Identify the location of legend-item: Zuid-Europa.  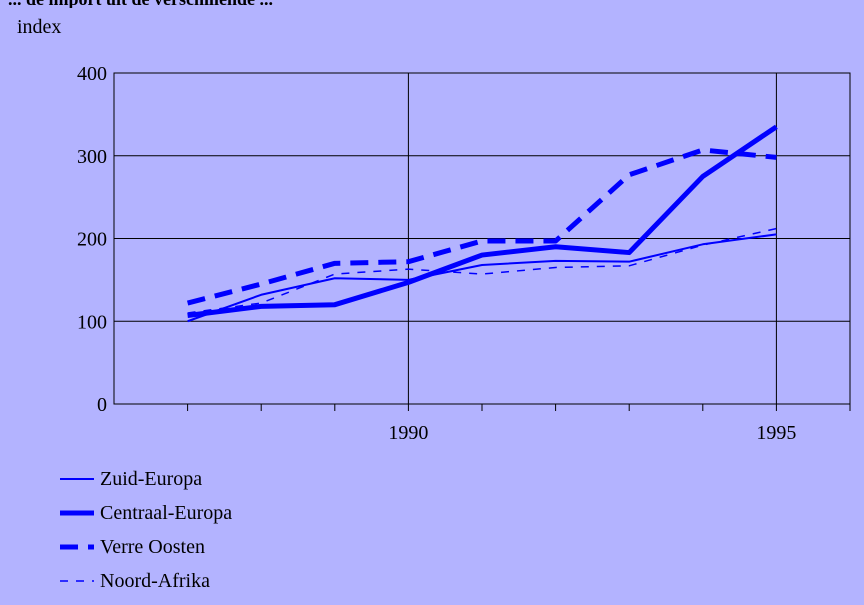
(146, 479).